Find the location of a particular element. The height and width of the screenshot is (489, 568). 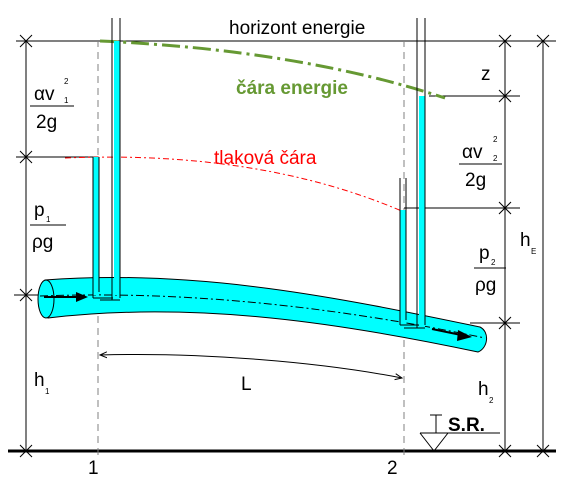

pipe-body is located at coordinates (262, 314).